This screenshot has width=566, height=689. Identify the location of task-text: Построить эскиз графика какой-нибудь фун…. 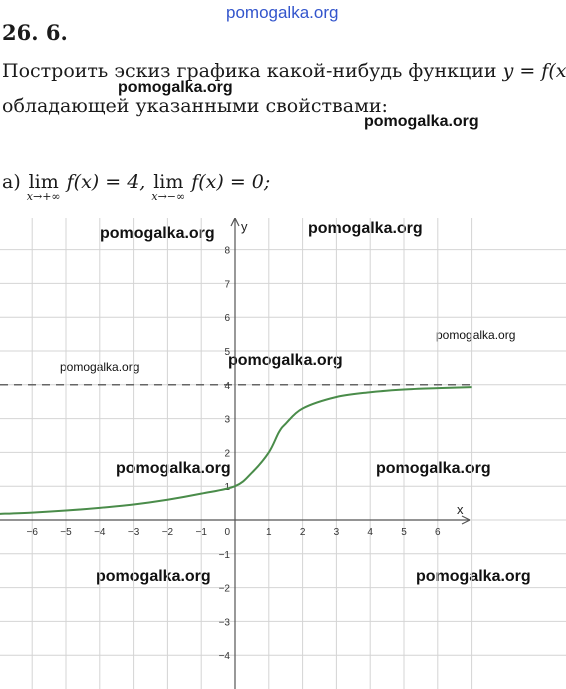
(252, 71).